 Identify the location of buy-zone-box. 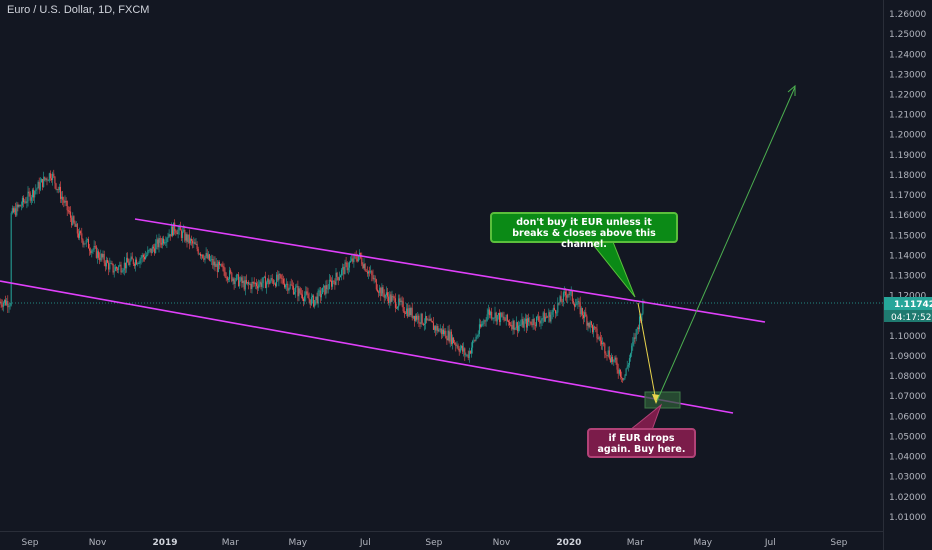
(662, 400).